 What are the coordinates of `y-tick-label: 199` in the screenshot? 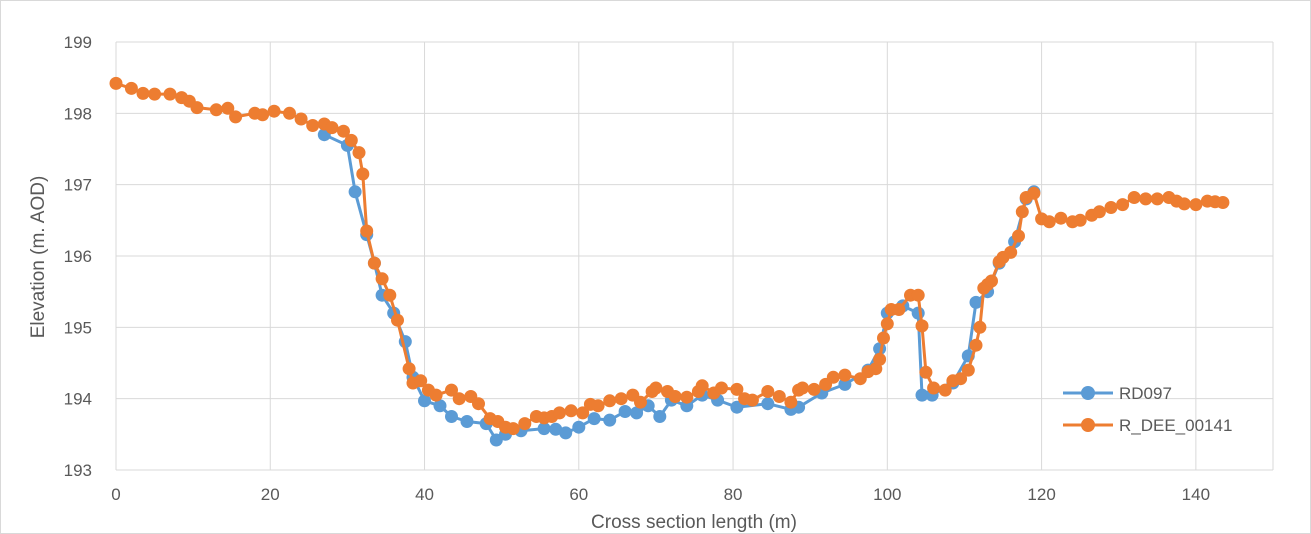 It's located at (78, 42).